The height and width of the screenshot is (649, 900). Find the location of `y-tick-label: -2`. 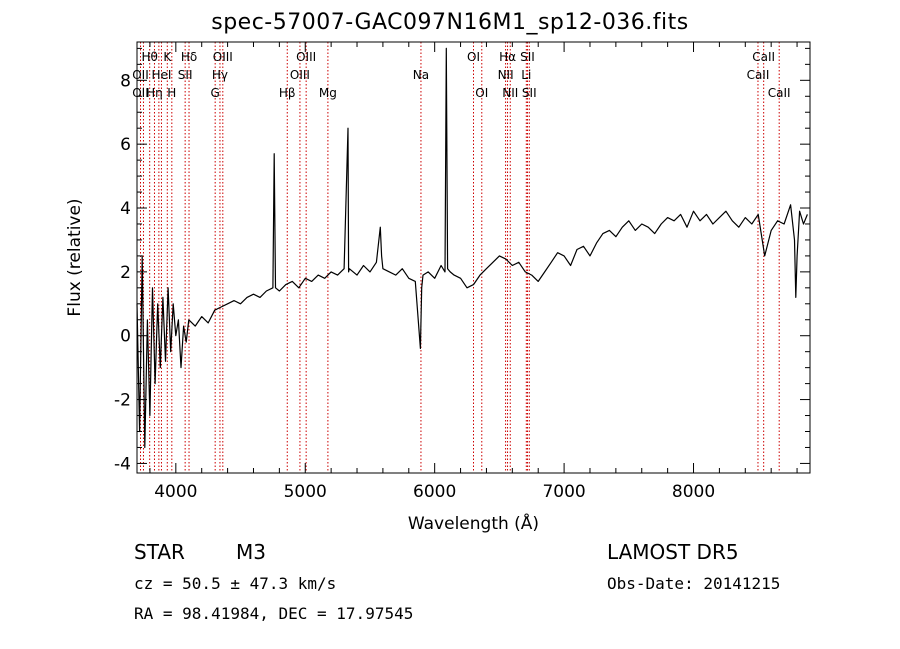

y-tick-label: -2 is located at coordinates (122, 401).